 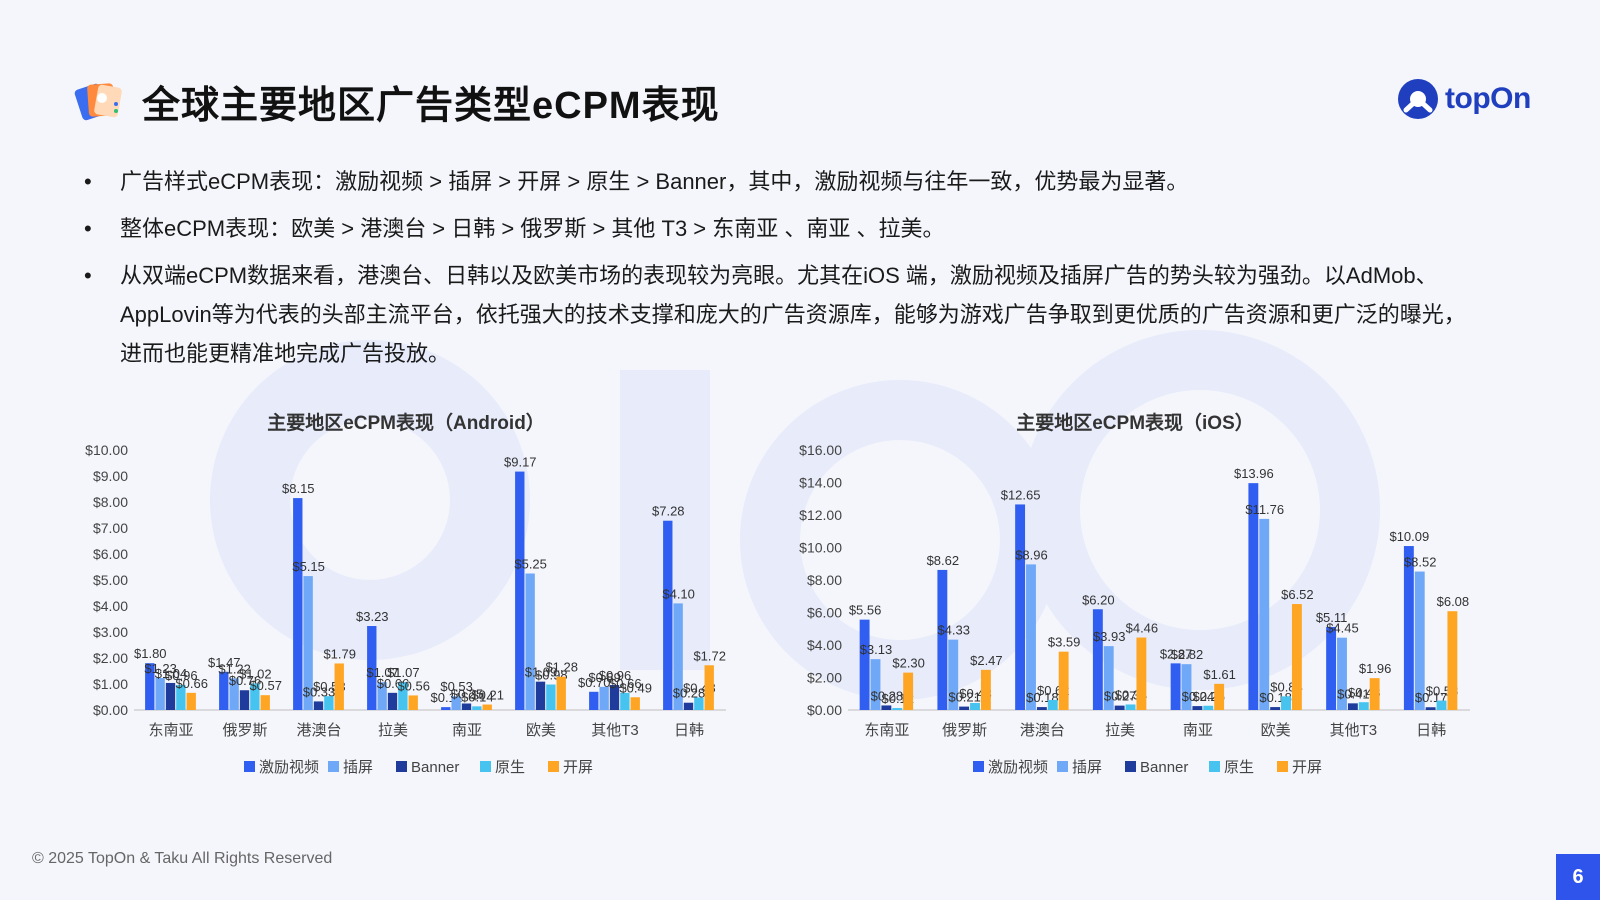 I want to click on chart-title: 主要地区eCPM表现（iOS）, so click(x=1135, y=423).